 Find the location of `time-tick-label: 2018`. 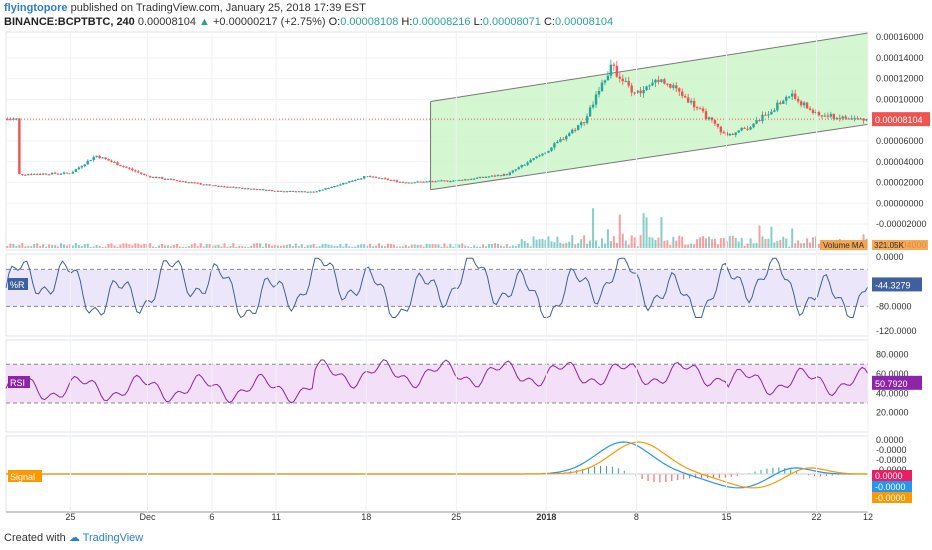

time-tick-label: 2018 is located at coordinates (546, 517).